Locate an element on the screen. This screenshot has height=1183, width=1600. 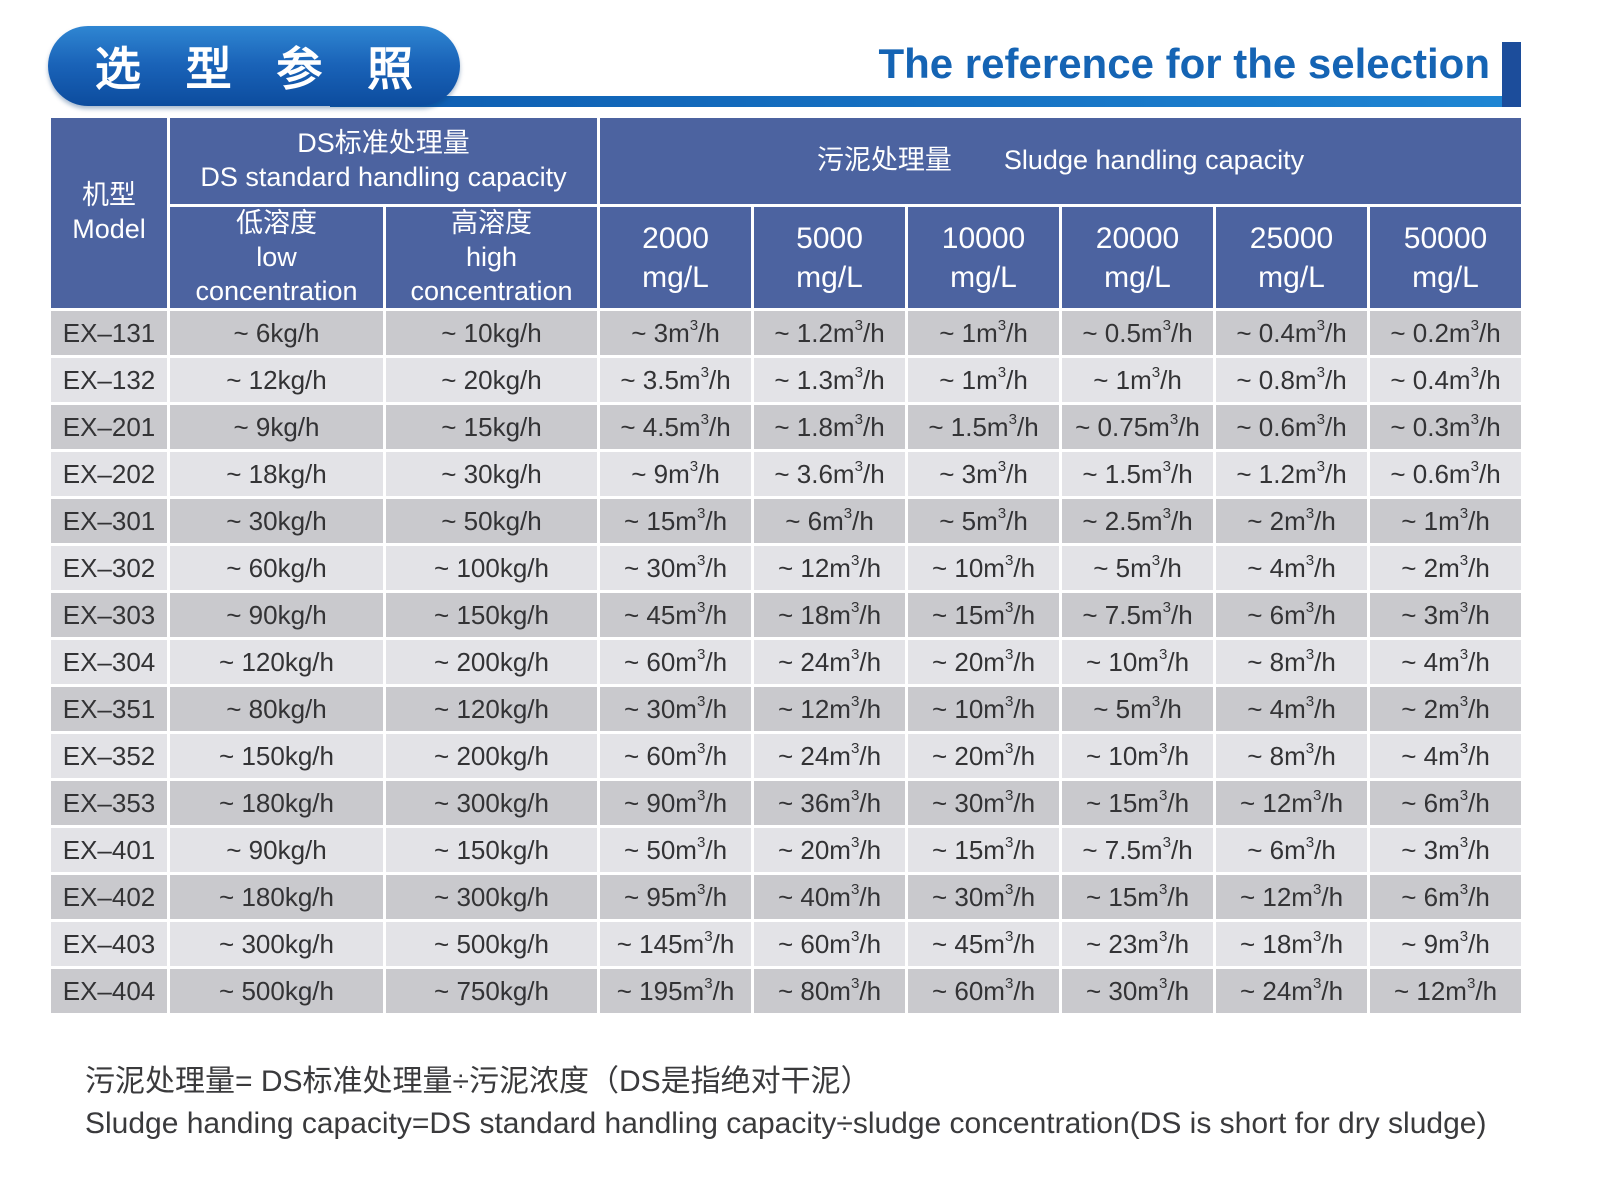
col-header-concentration: 25000 mg/L is located at coordinates (1292, 257).